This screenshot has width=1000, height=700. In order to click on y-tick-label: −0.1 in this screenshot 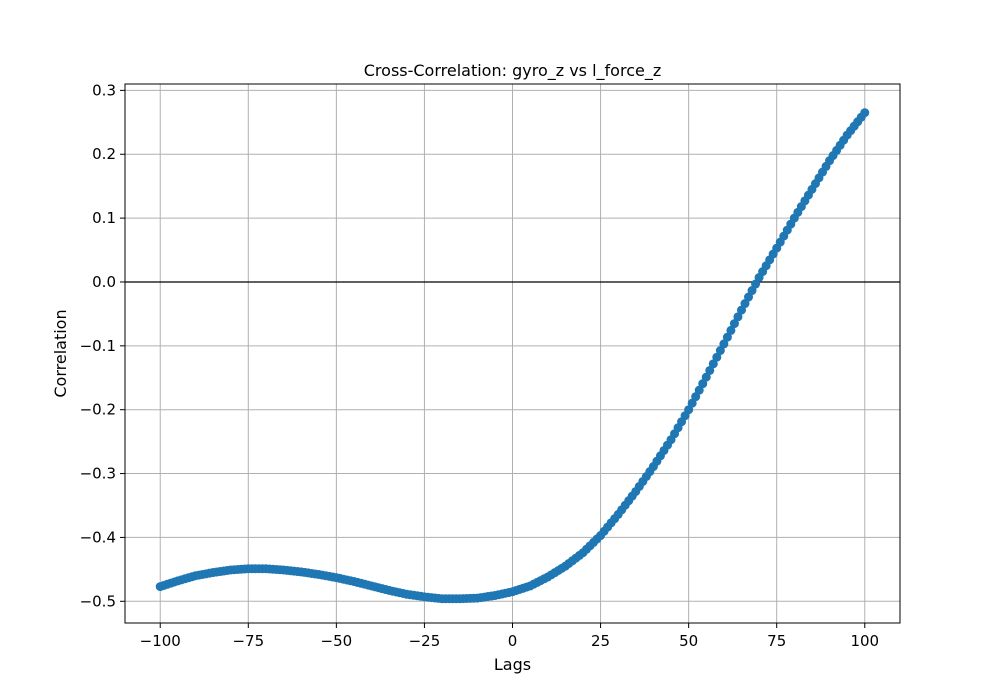, I will do `click(98, 346)`.